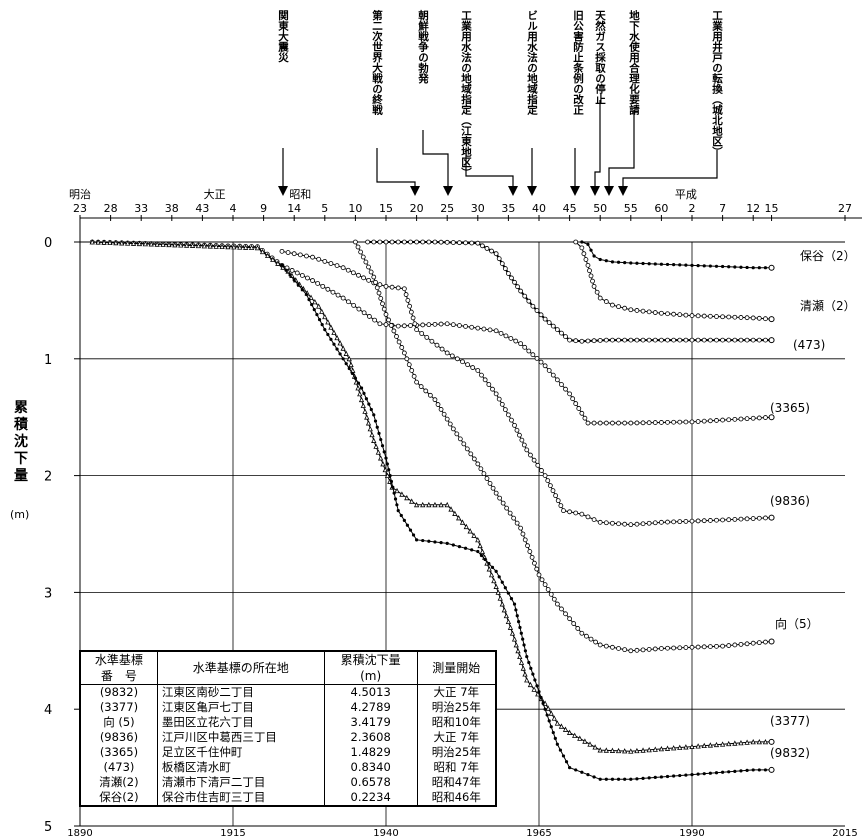  What do you see at coordinates (324, 208) in the screenshot?
I see `era-year-label: 5` at bounding box center [324, 208].